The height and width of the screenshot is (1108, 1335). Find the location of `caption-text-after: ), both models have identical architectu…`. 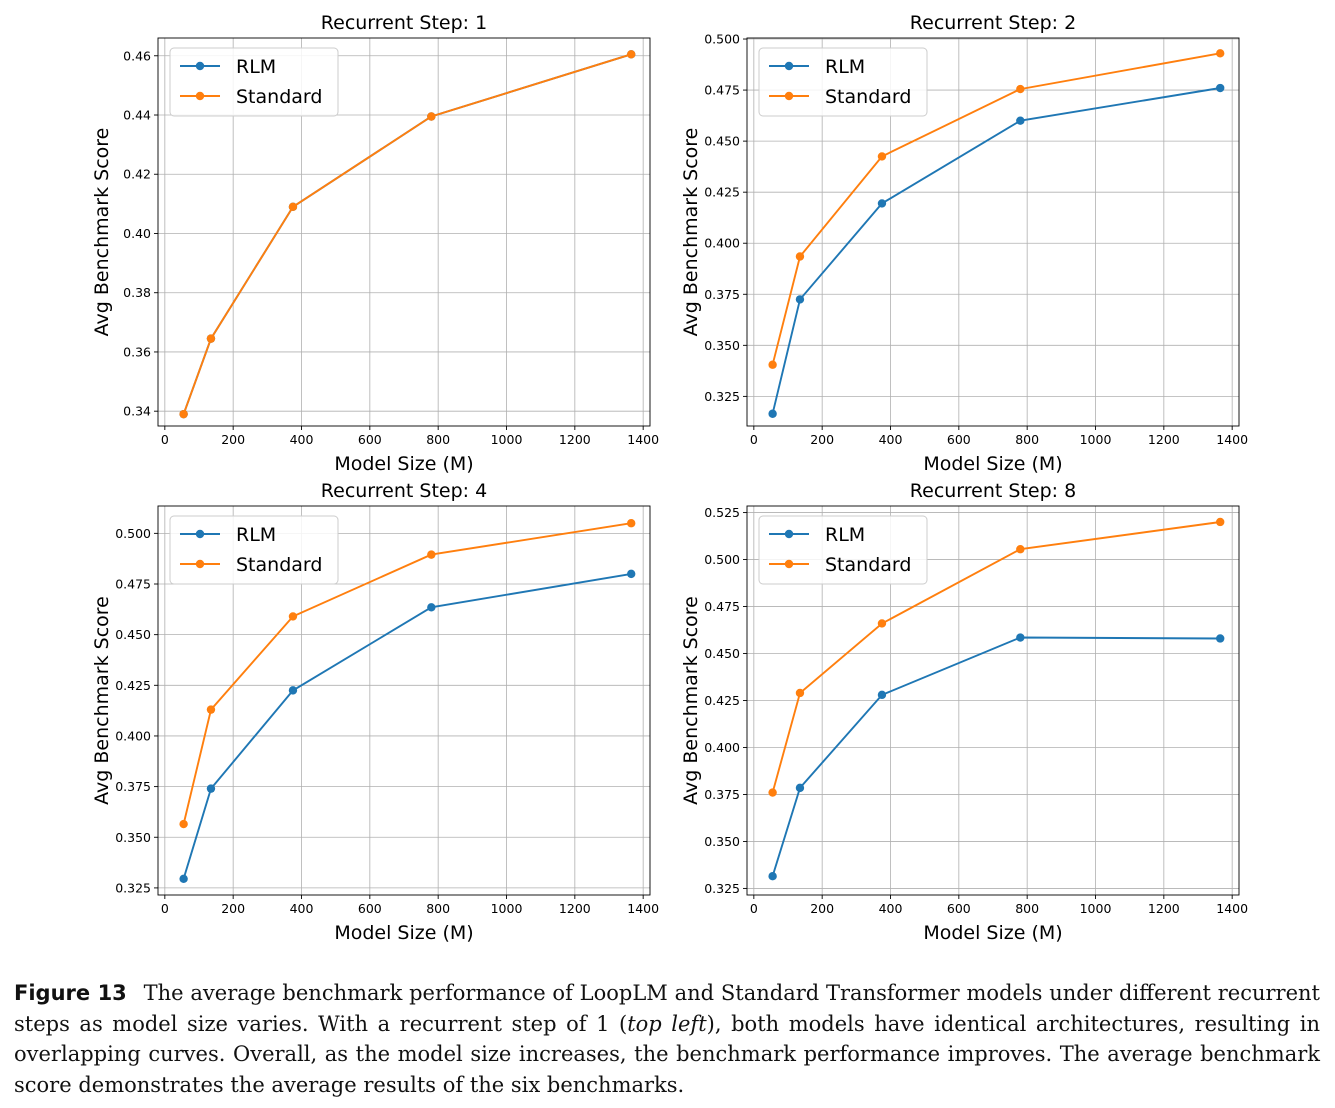

caption-text-after: ), both models have identical architectu… is located at coordinates (667, 1054).